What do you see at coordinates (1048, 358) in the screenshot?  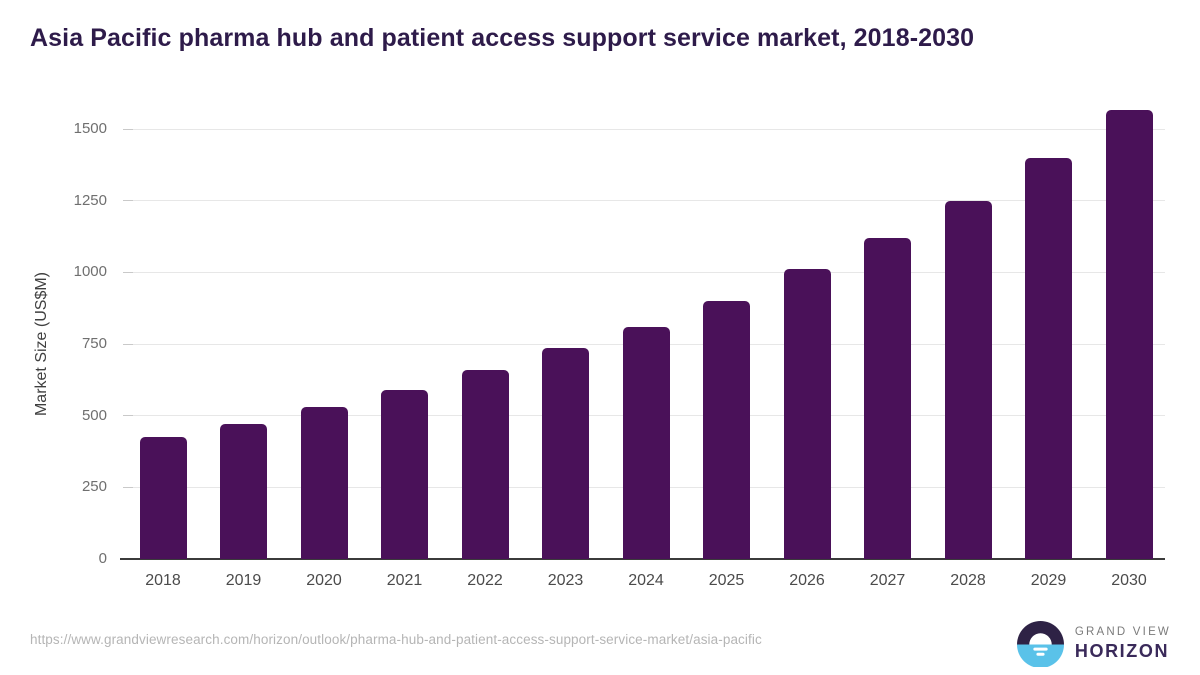 I see `bar-2029` at bounding box center [1048, 358].